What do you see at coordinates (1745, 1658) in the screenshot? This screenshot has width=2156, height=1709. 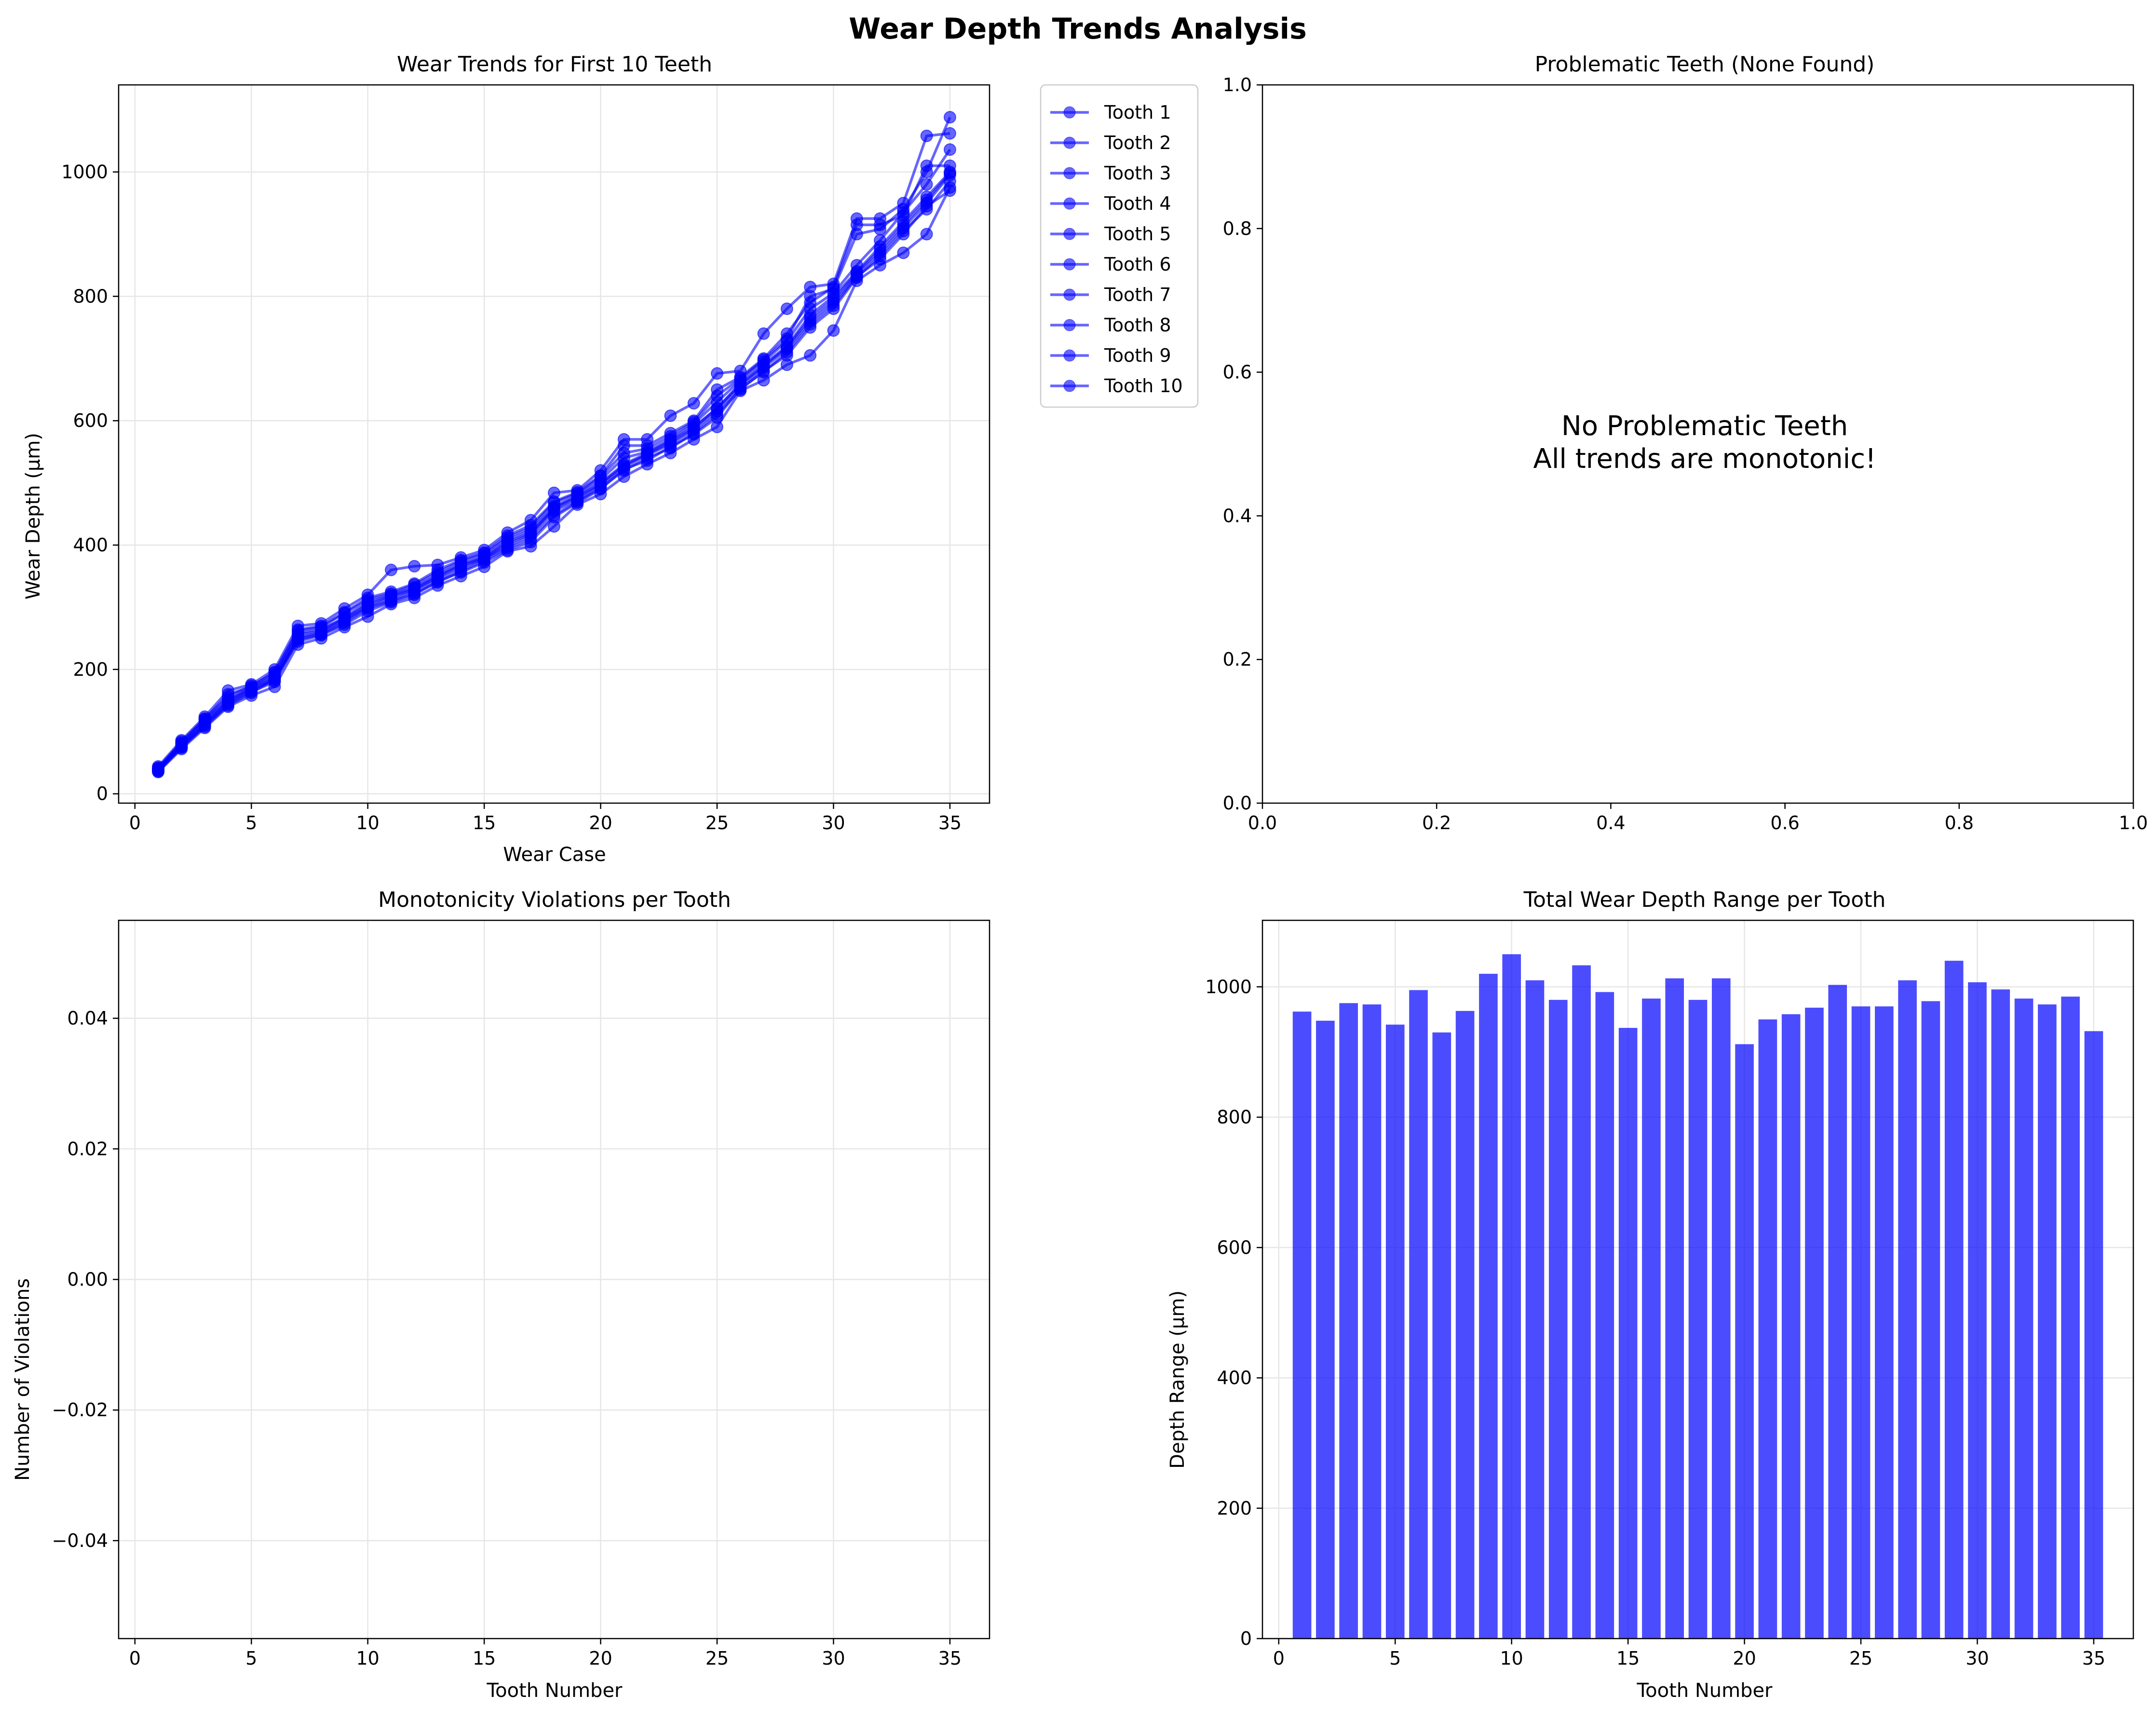 I see `depth-range-chart-xtick-label: 20` at bounding box center [1745, 1658].